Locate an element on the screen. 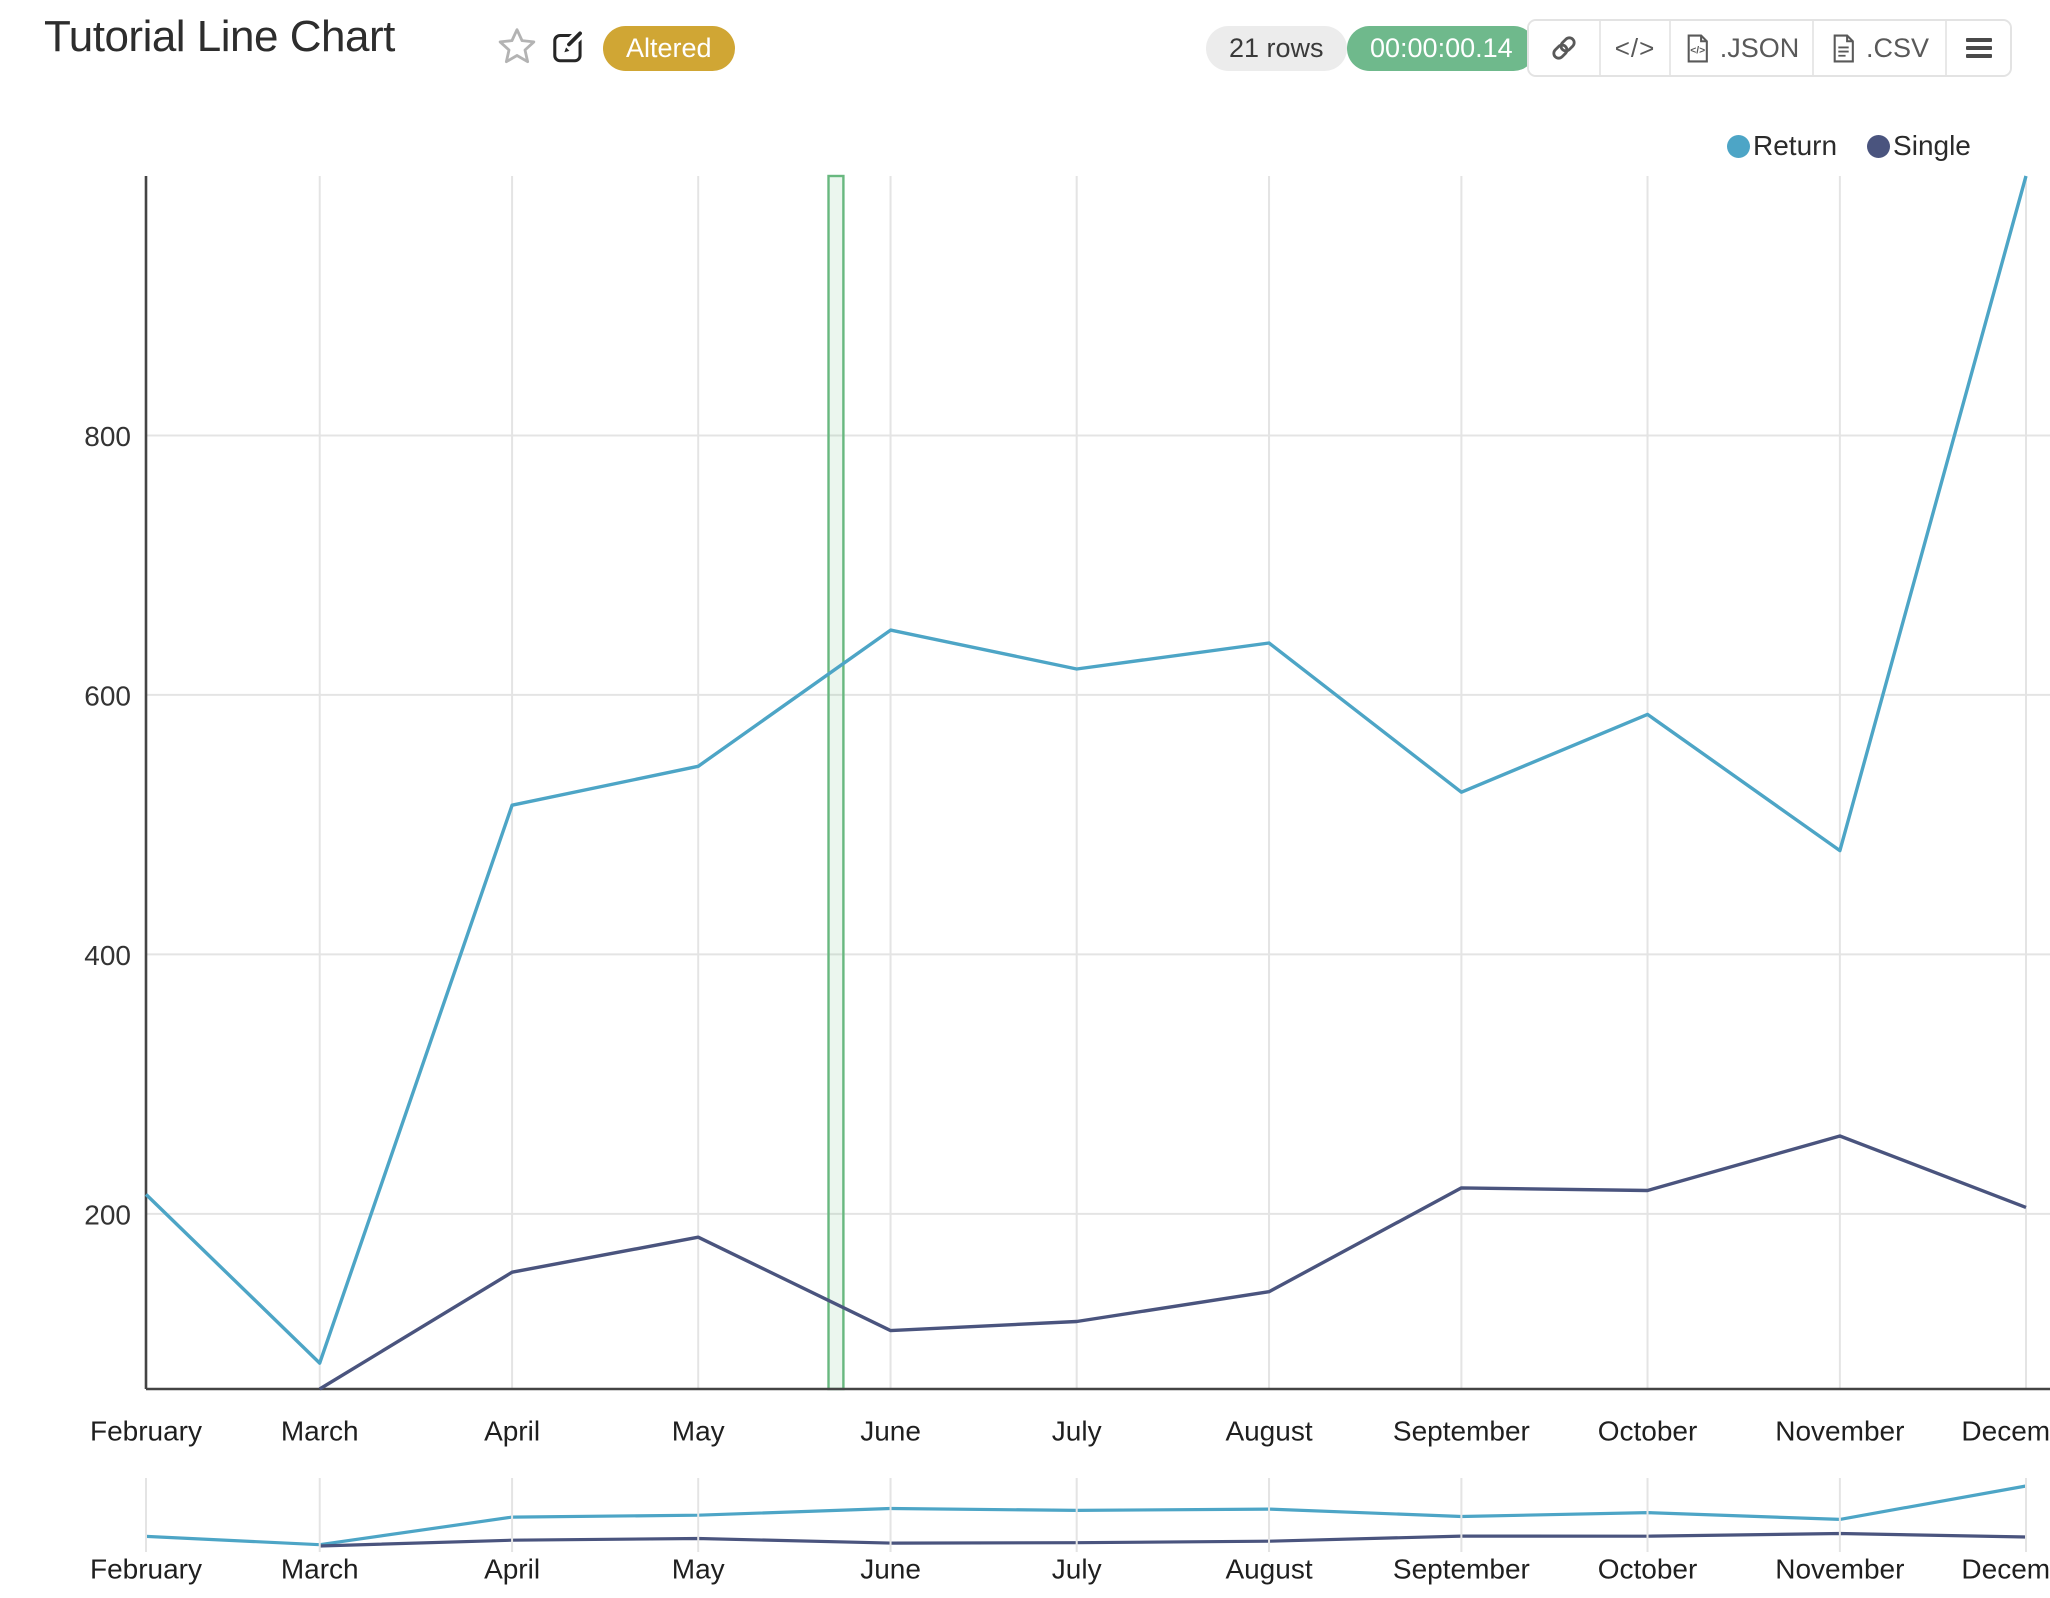 This screenshot has width=2050, height=1598. return-series-dot is located at coordinates (1738, 146).